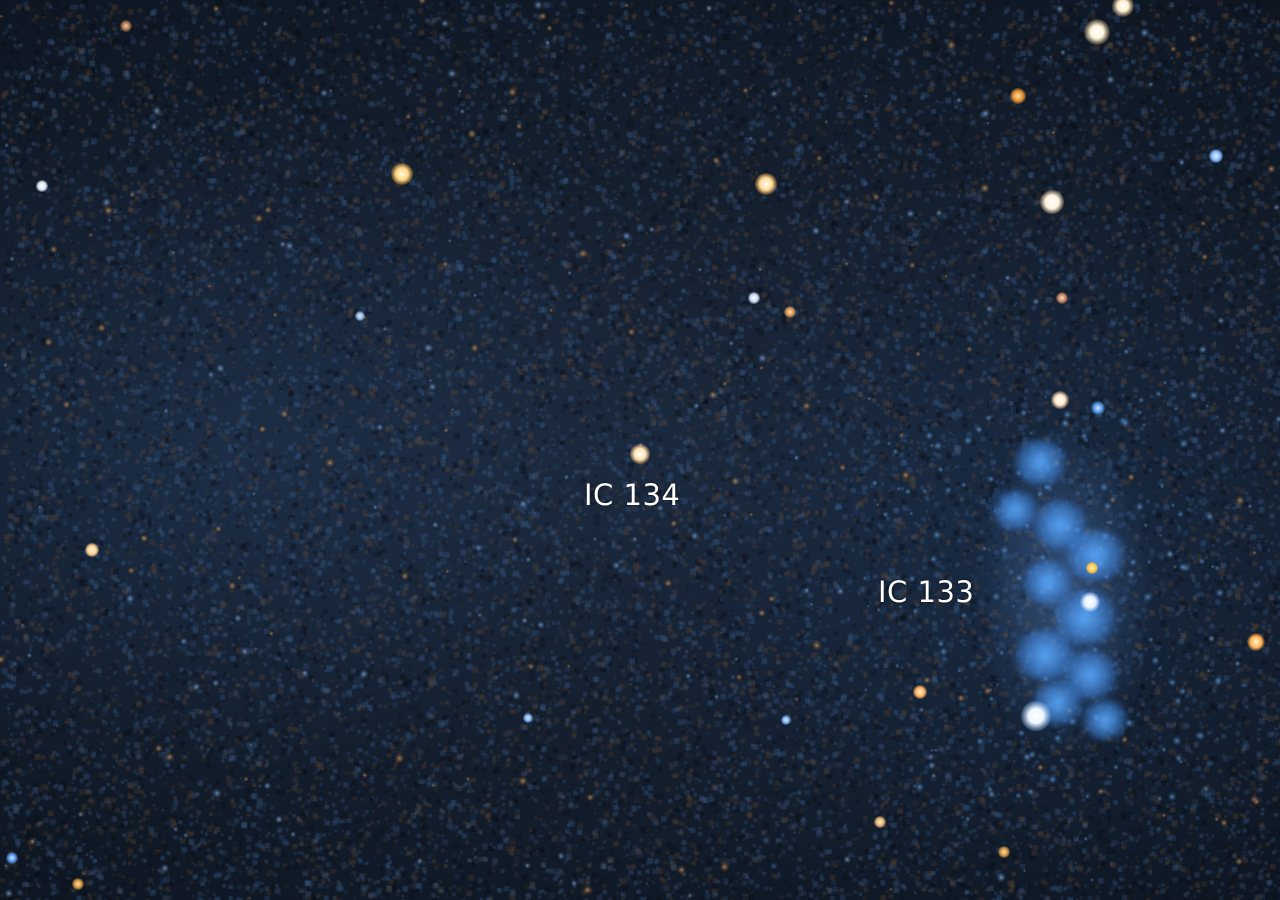  I want to click on ic134-label: IC 134, so click(632, 495).